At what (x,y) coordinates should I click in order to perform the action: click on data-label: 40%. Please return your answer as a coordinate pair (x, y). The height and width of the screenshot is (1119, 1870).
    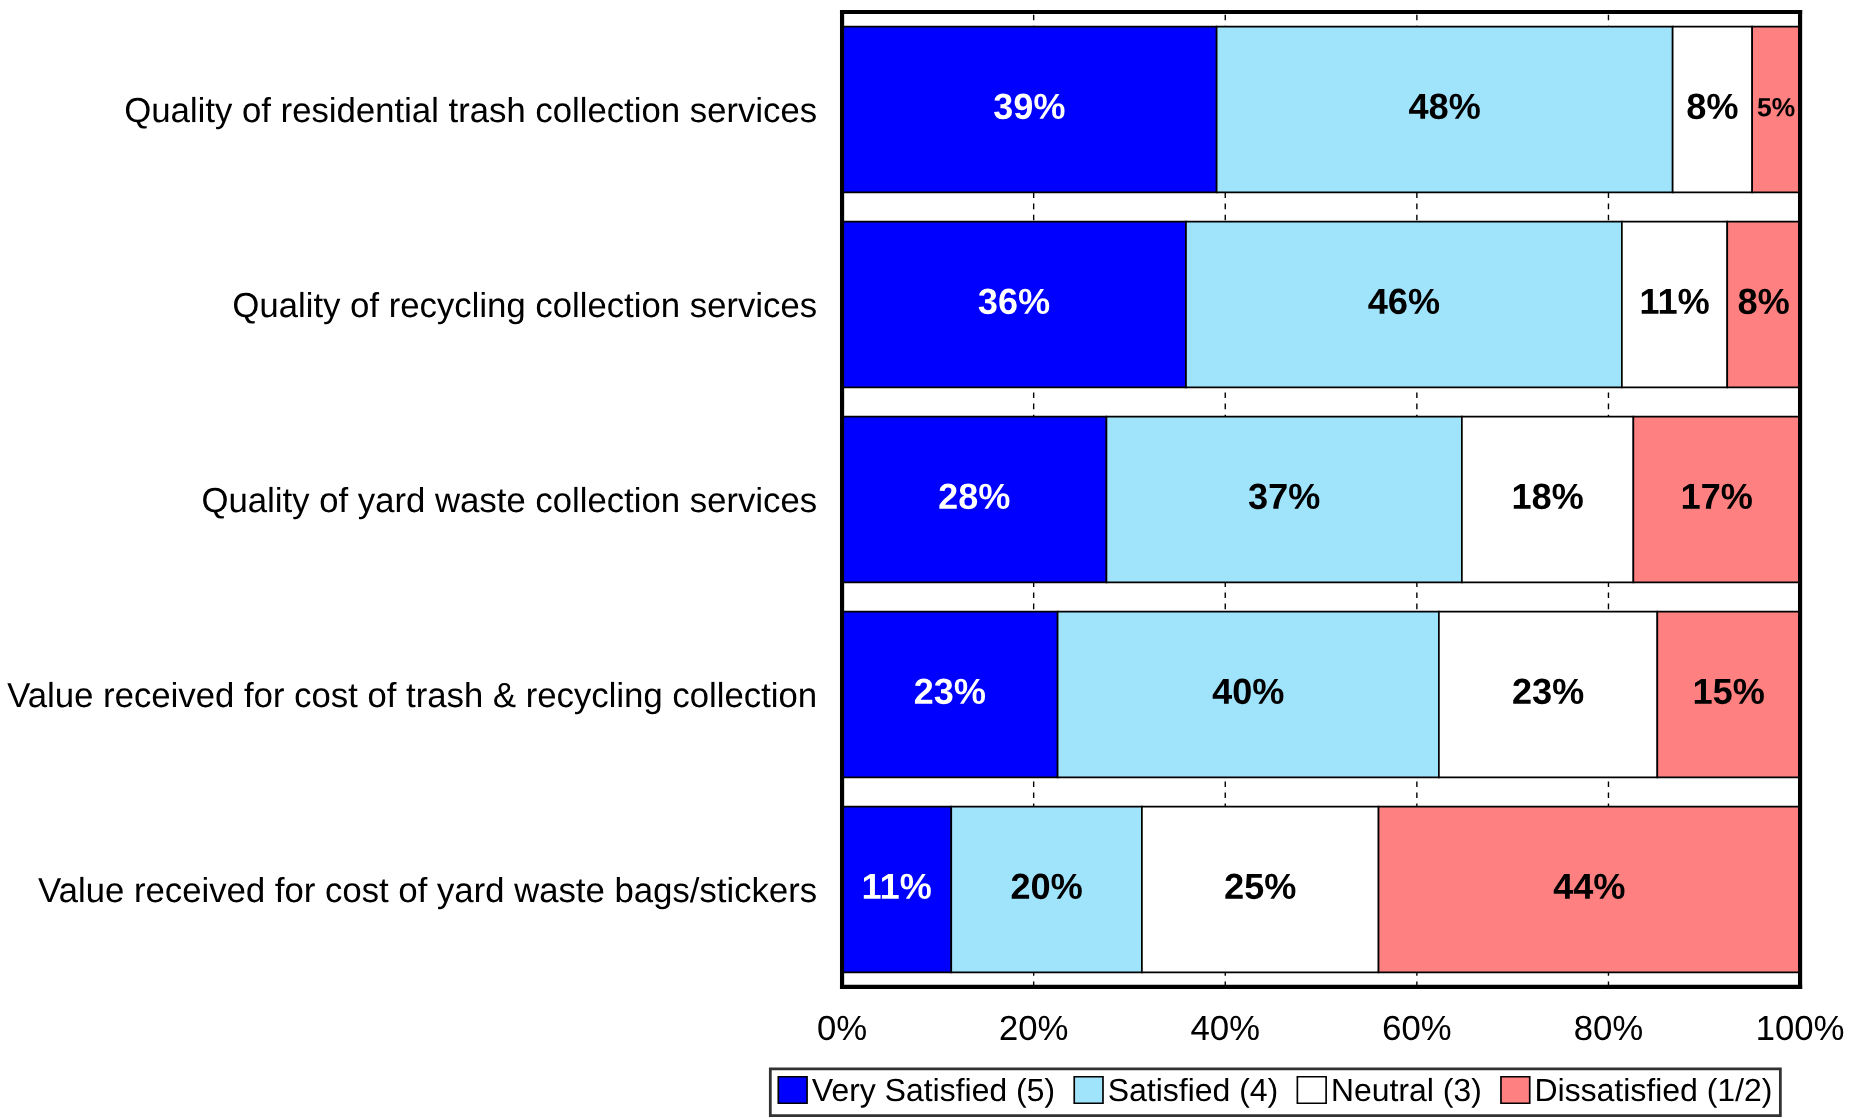
    Looking at the image, I should click on (1248, 691).